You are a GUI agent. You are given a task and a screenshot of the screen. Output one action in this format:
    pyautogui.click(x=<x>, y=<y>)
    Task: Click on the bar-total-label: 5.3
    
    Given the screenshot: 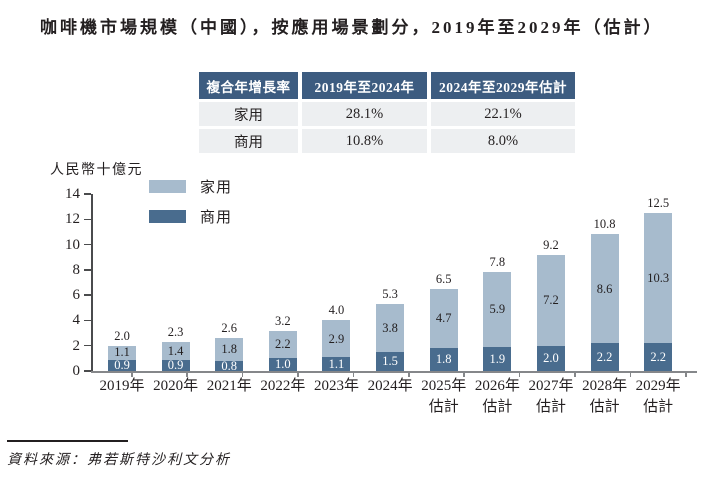 What is the action you would take?
    pyautogui.click(x=390, y=293)
    